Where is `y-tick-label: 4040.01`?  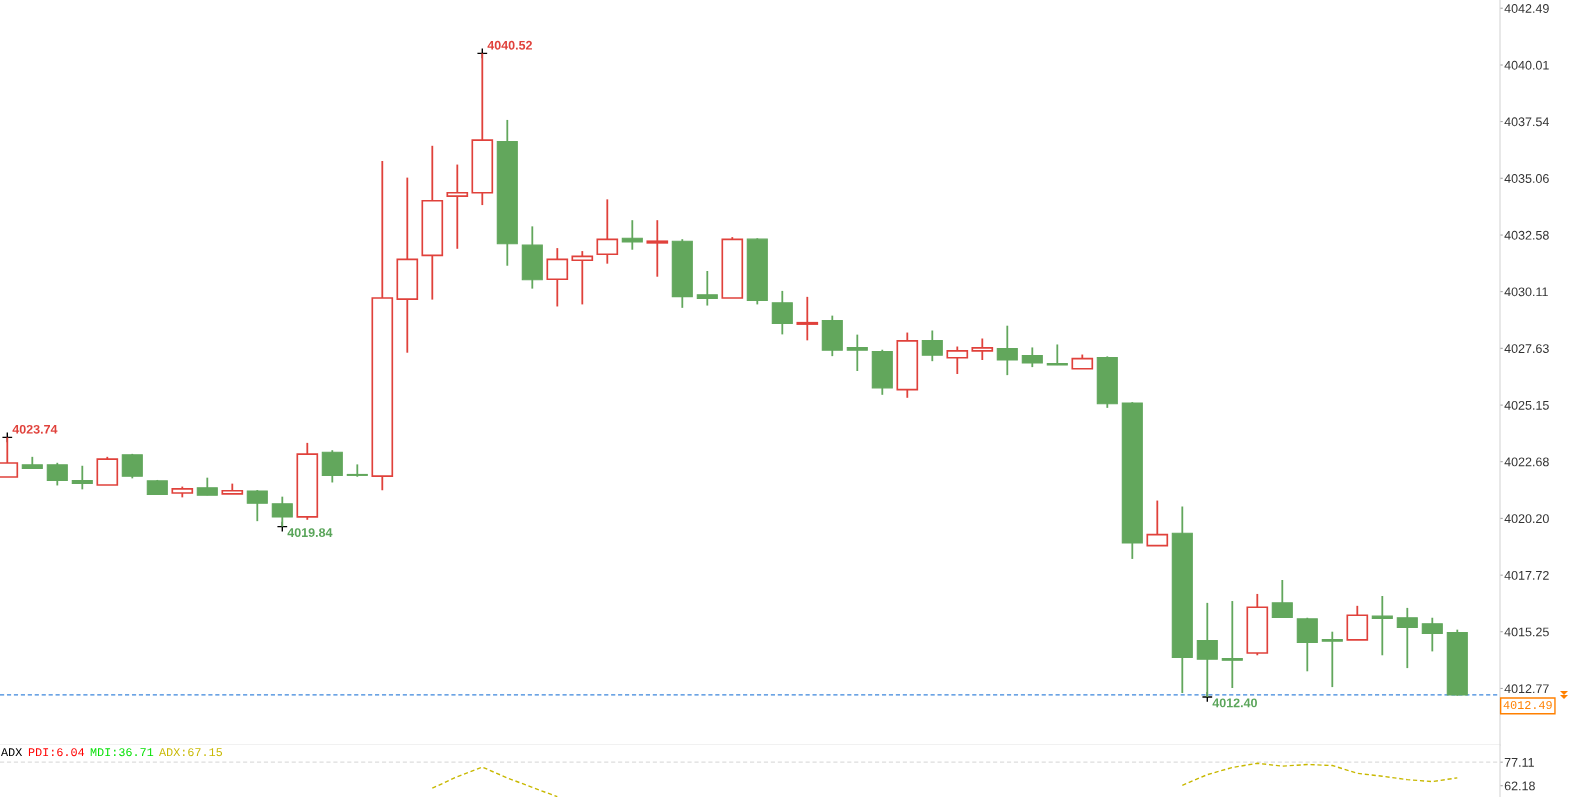 y-tick-label: 4040.01 is located at coordinates (1526, 65).